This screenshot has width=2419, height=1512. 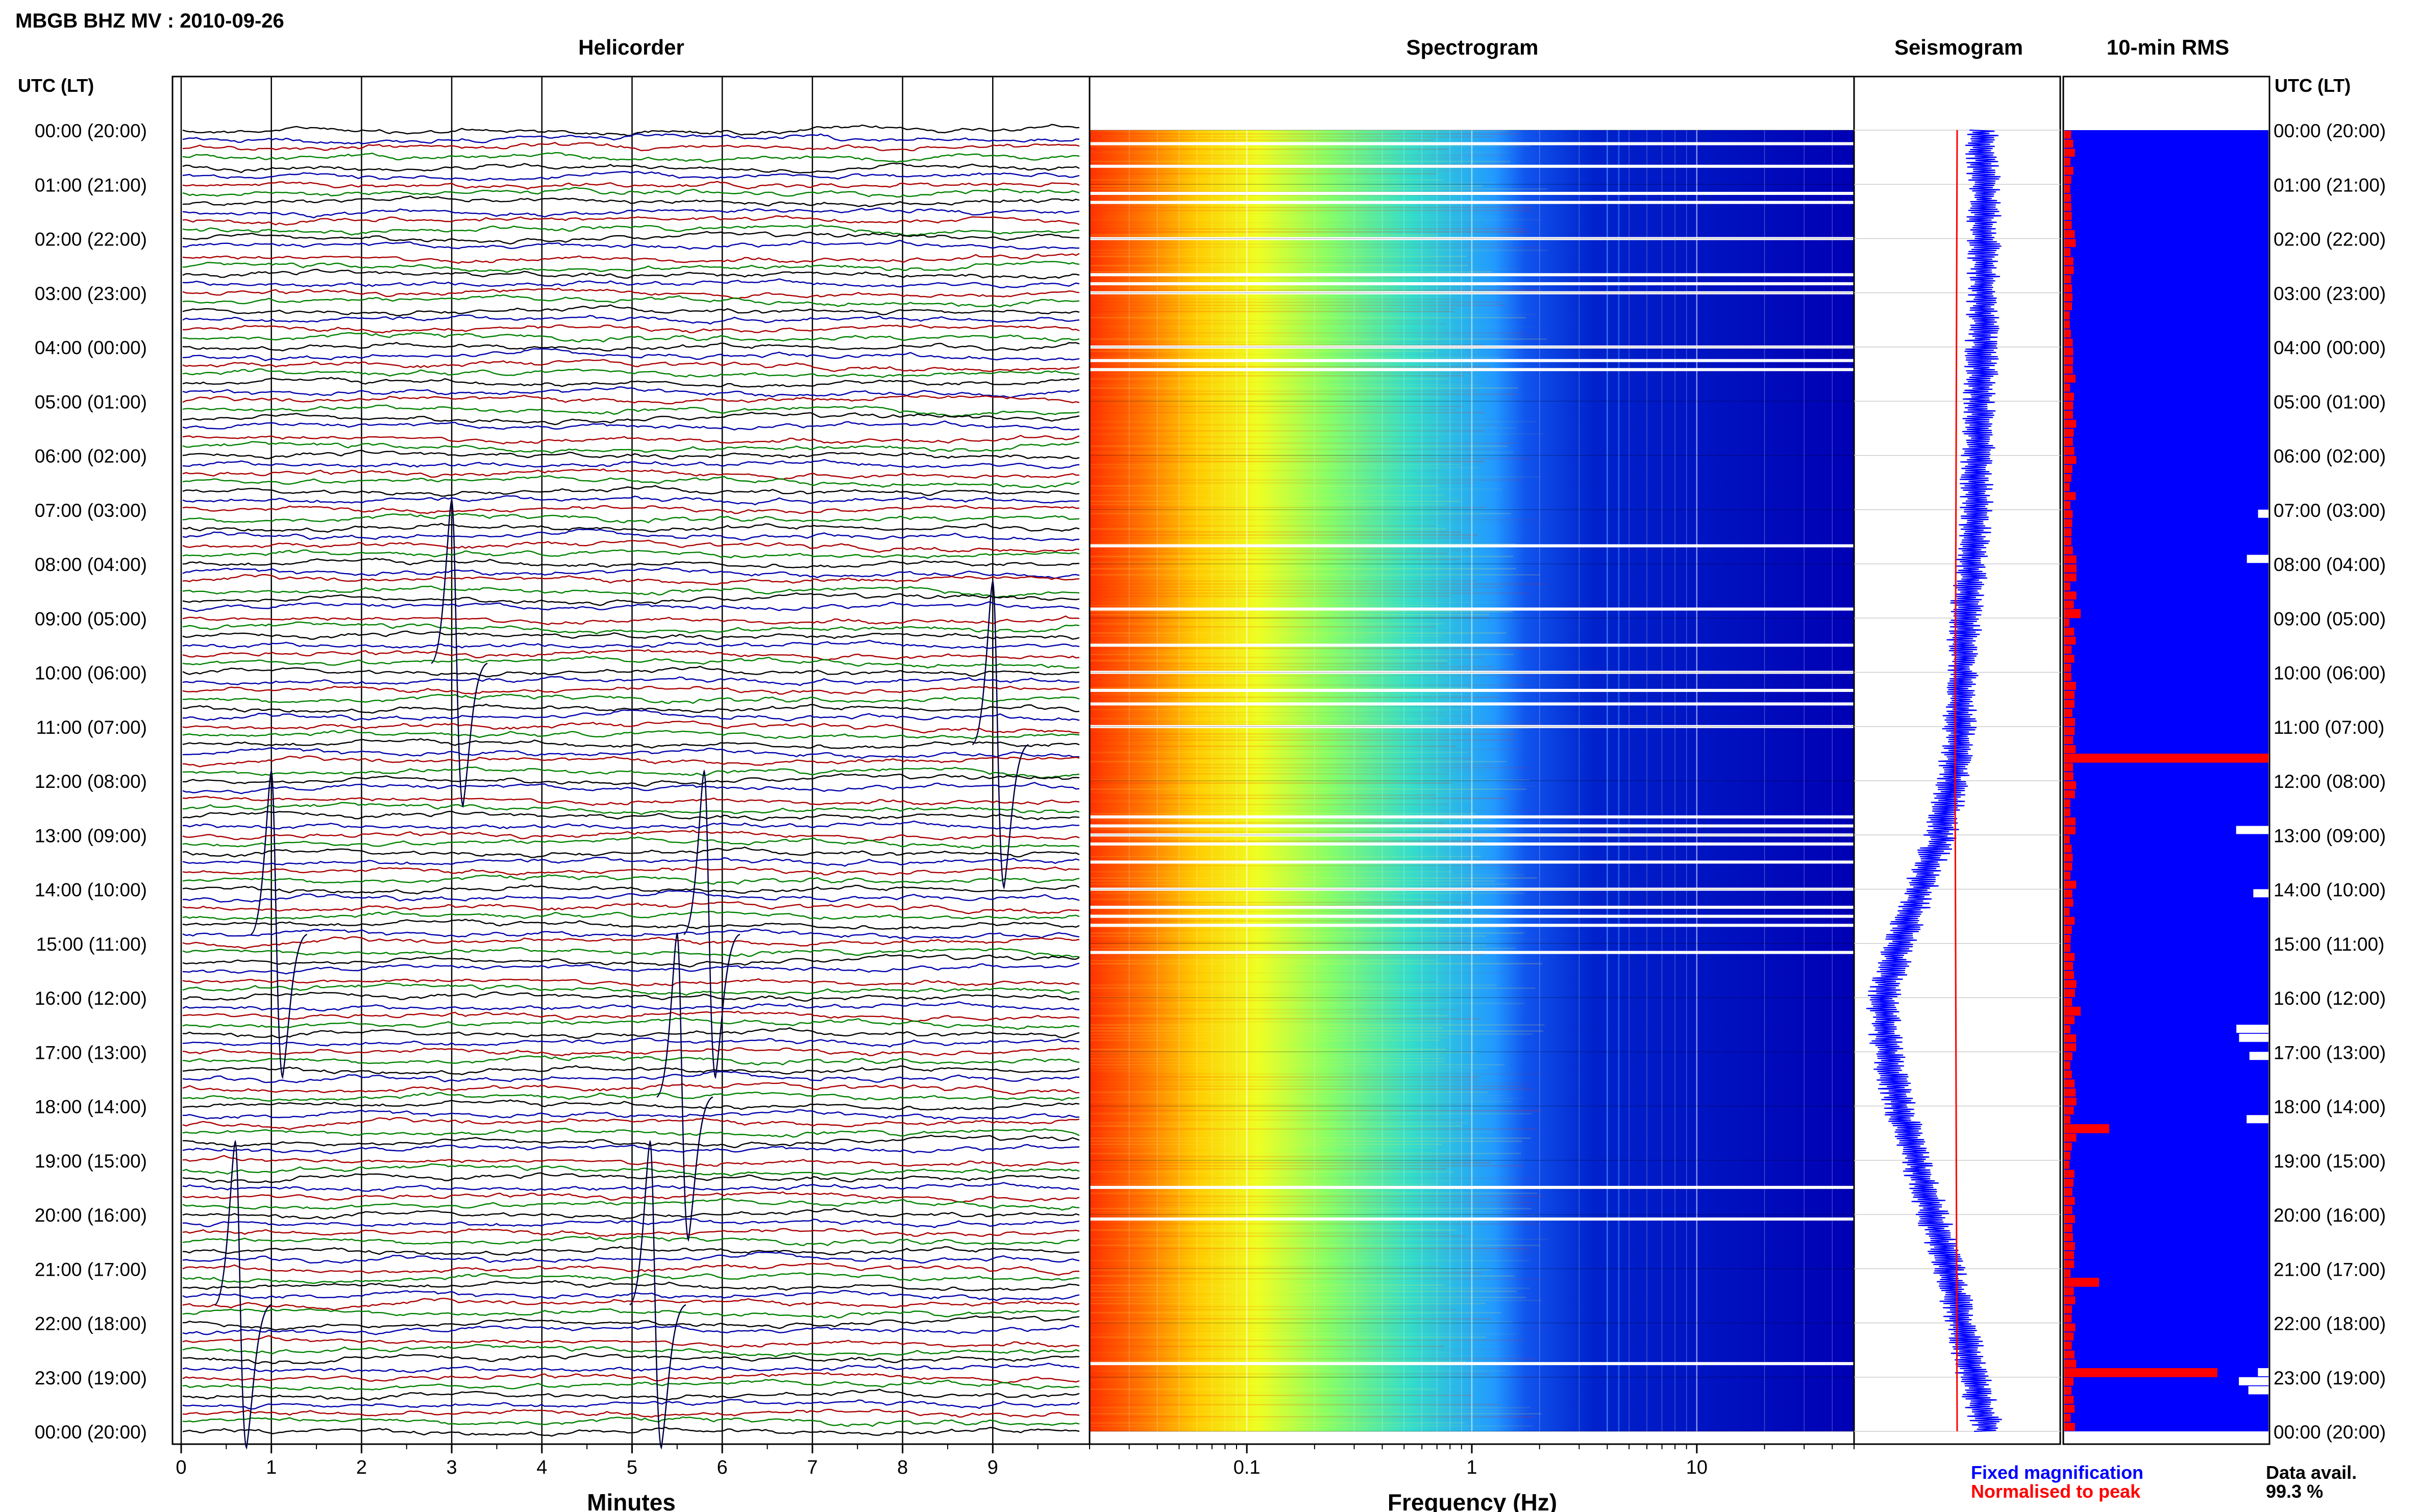 I want to click on time-tick-label-left: 10:00 (06:00), so click(x=91, y=673).